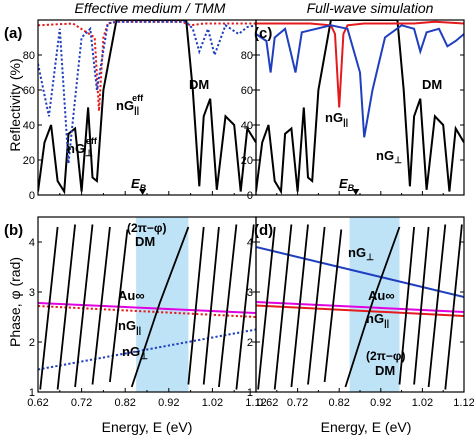 The image size is (474, 437). Describe the element at coordinates (381, 295) in the screenshot. I see `annot-au-d: Au∞` at that location.